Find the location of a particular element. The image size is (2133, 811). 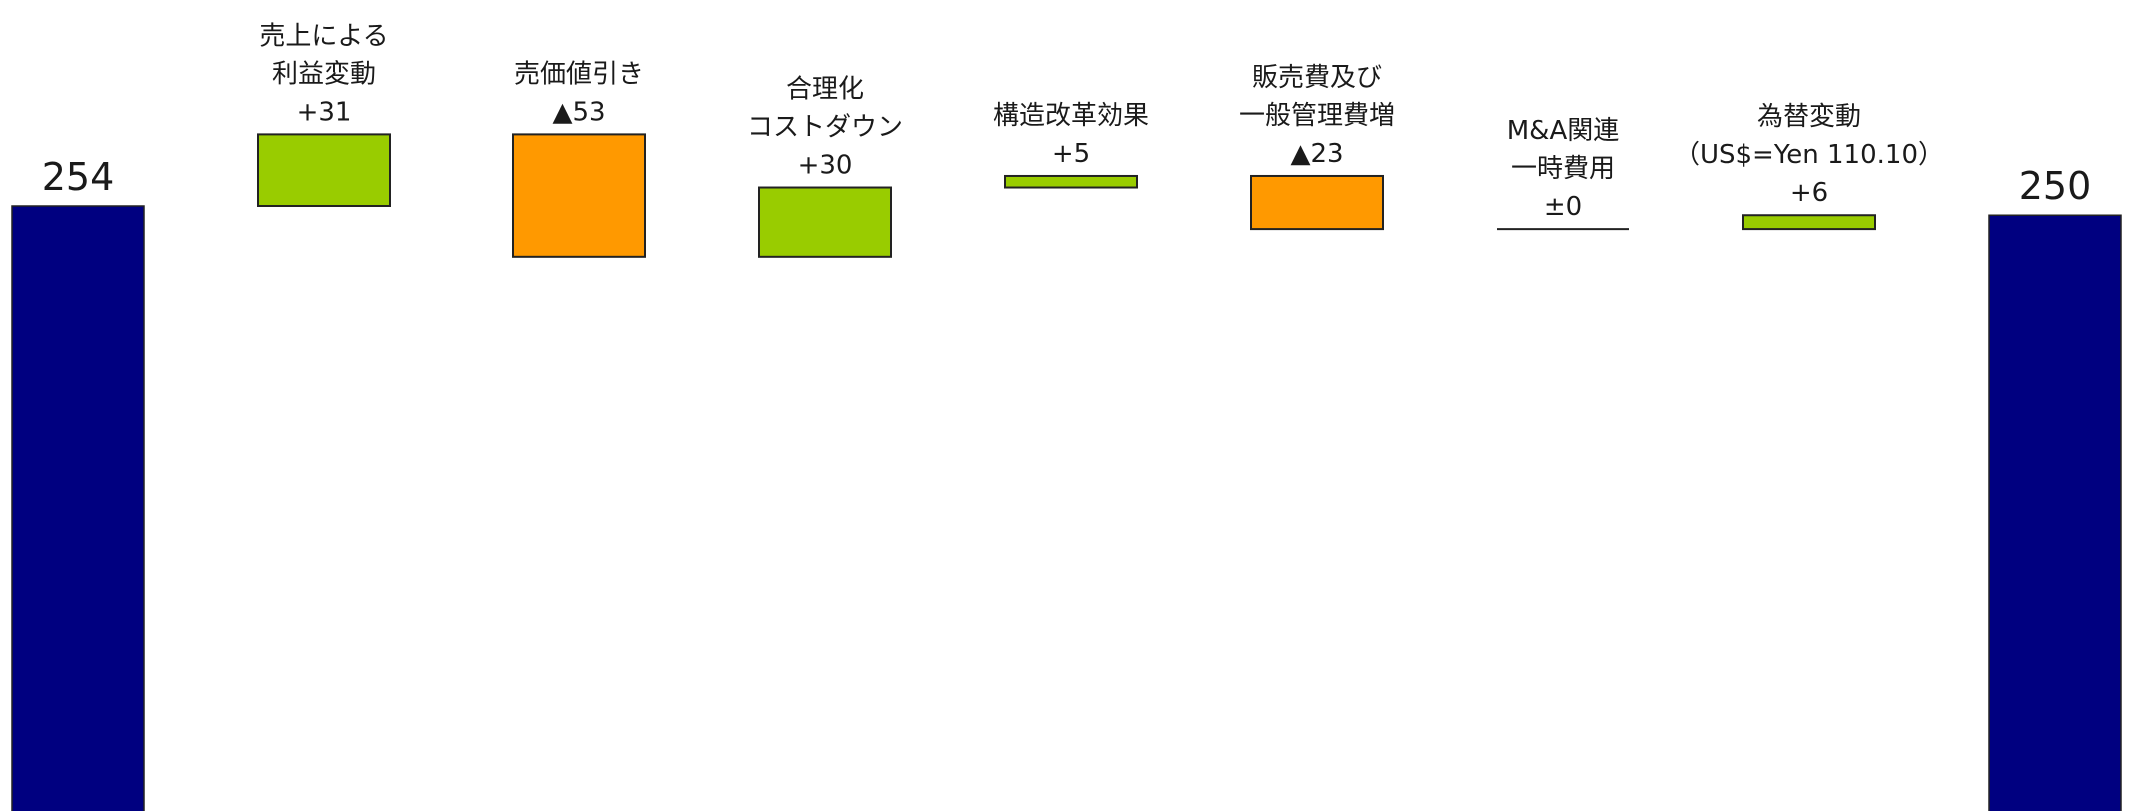

bar-value-label: +6 is located at coordinates (1809, 193).